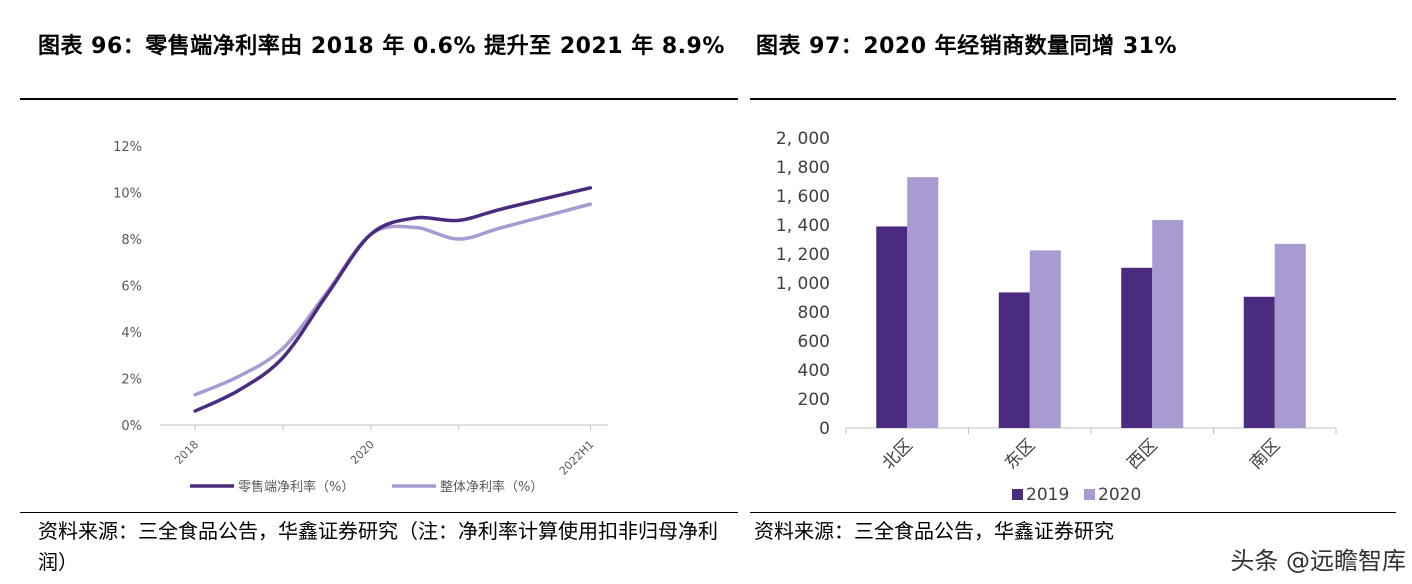  I want to click on watermark-logo: 头条 @远瞻智库, so click(1318, 561).